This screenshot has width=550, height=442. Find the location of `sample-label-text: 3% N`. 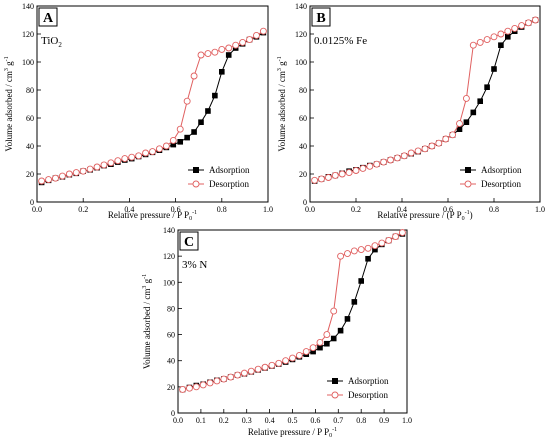

sample-label-text: 3% N is located at coordinates (194, 265).